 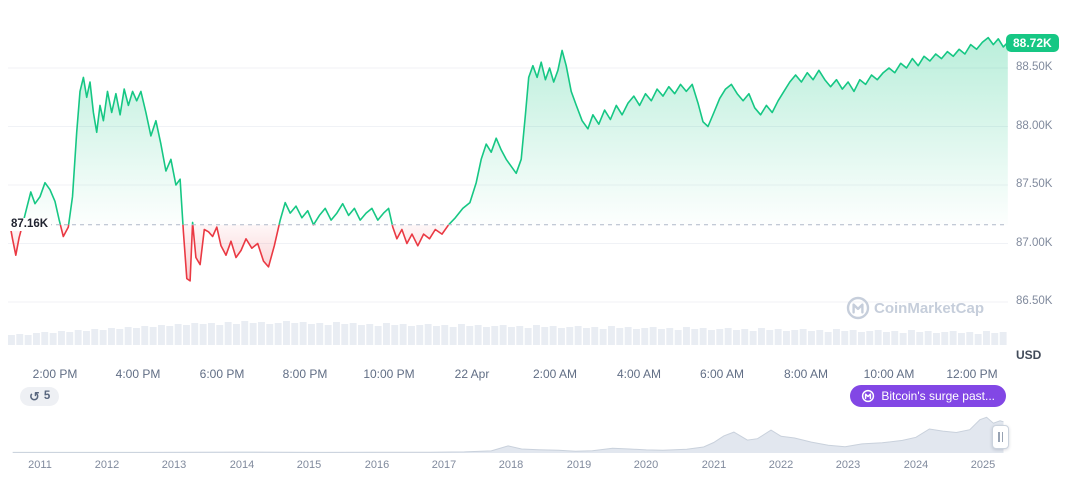 I want to click on x-axis-label: 4:00 AM, so click(x=639, y=374).